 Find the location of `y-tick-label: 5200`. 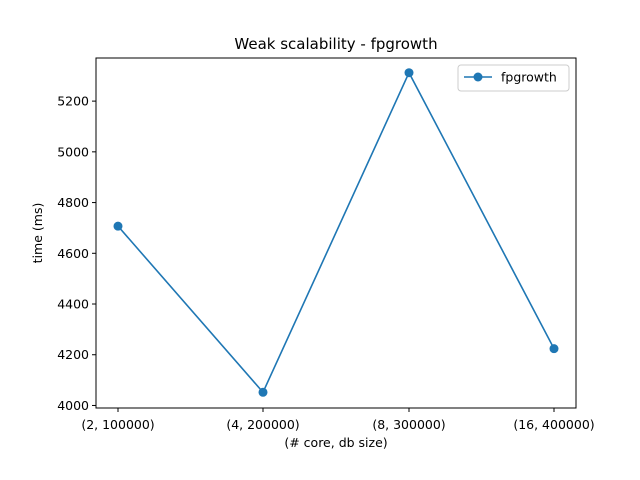

y-tick-label: 5200 is located at coordinates (73, 101).